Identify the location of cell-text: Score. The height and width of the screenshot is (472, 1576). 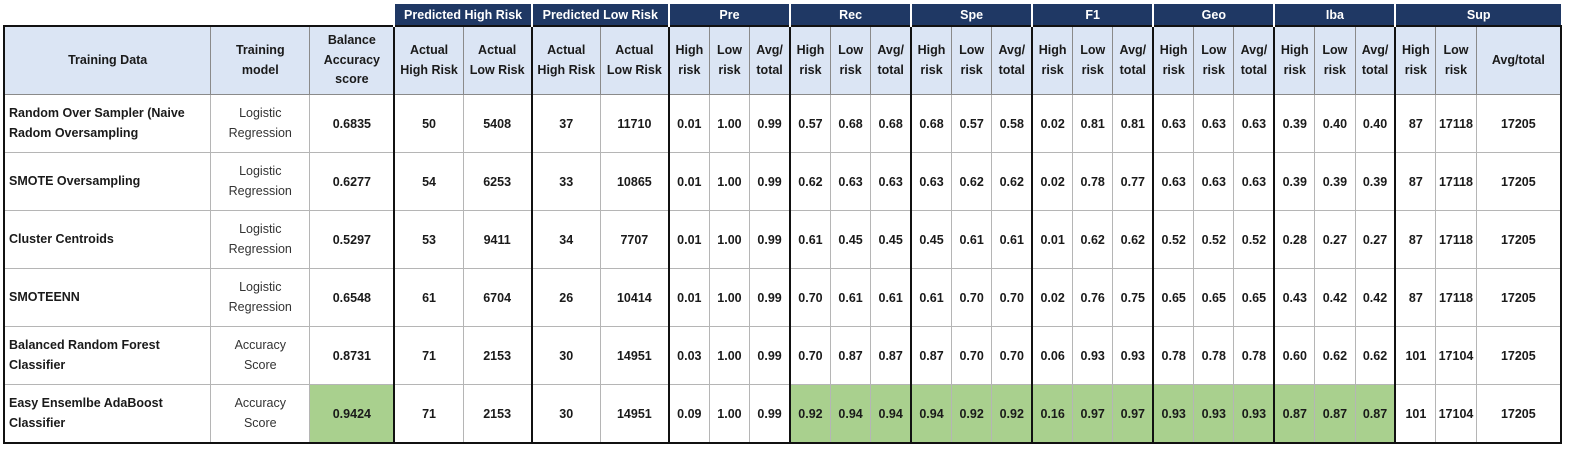
(260, 364).